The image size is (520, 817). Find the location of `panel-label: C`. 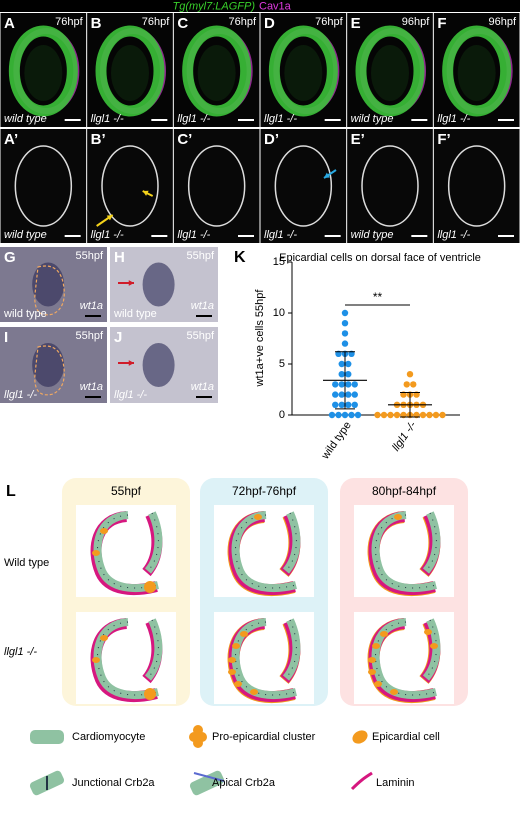

panel-label: C is located at coordinates (182, 23).